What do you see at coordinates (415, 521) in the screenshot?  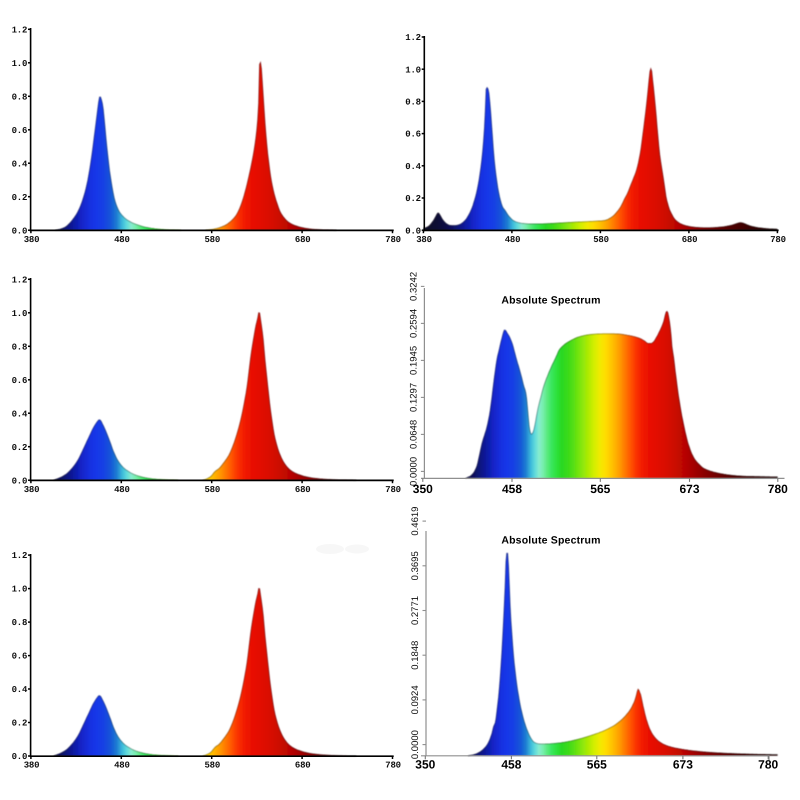 I see `svg-text: 0.4619` at bounding box center [415, 521].